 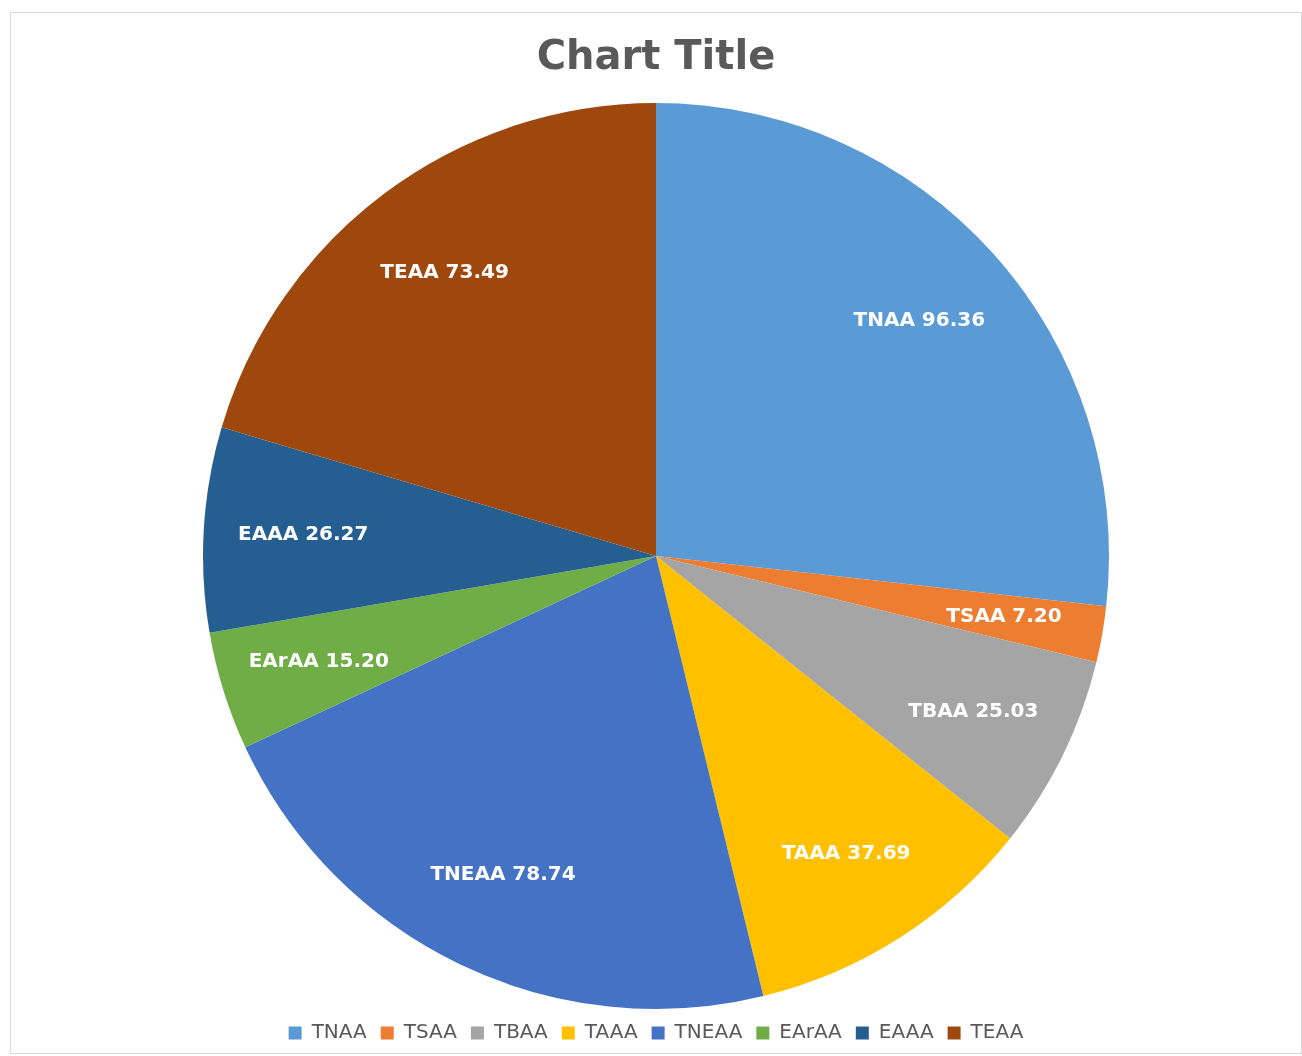 I want to click on category-label: TBAA 25.03, so click(x=973, y=709).